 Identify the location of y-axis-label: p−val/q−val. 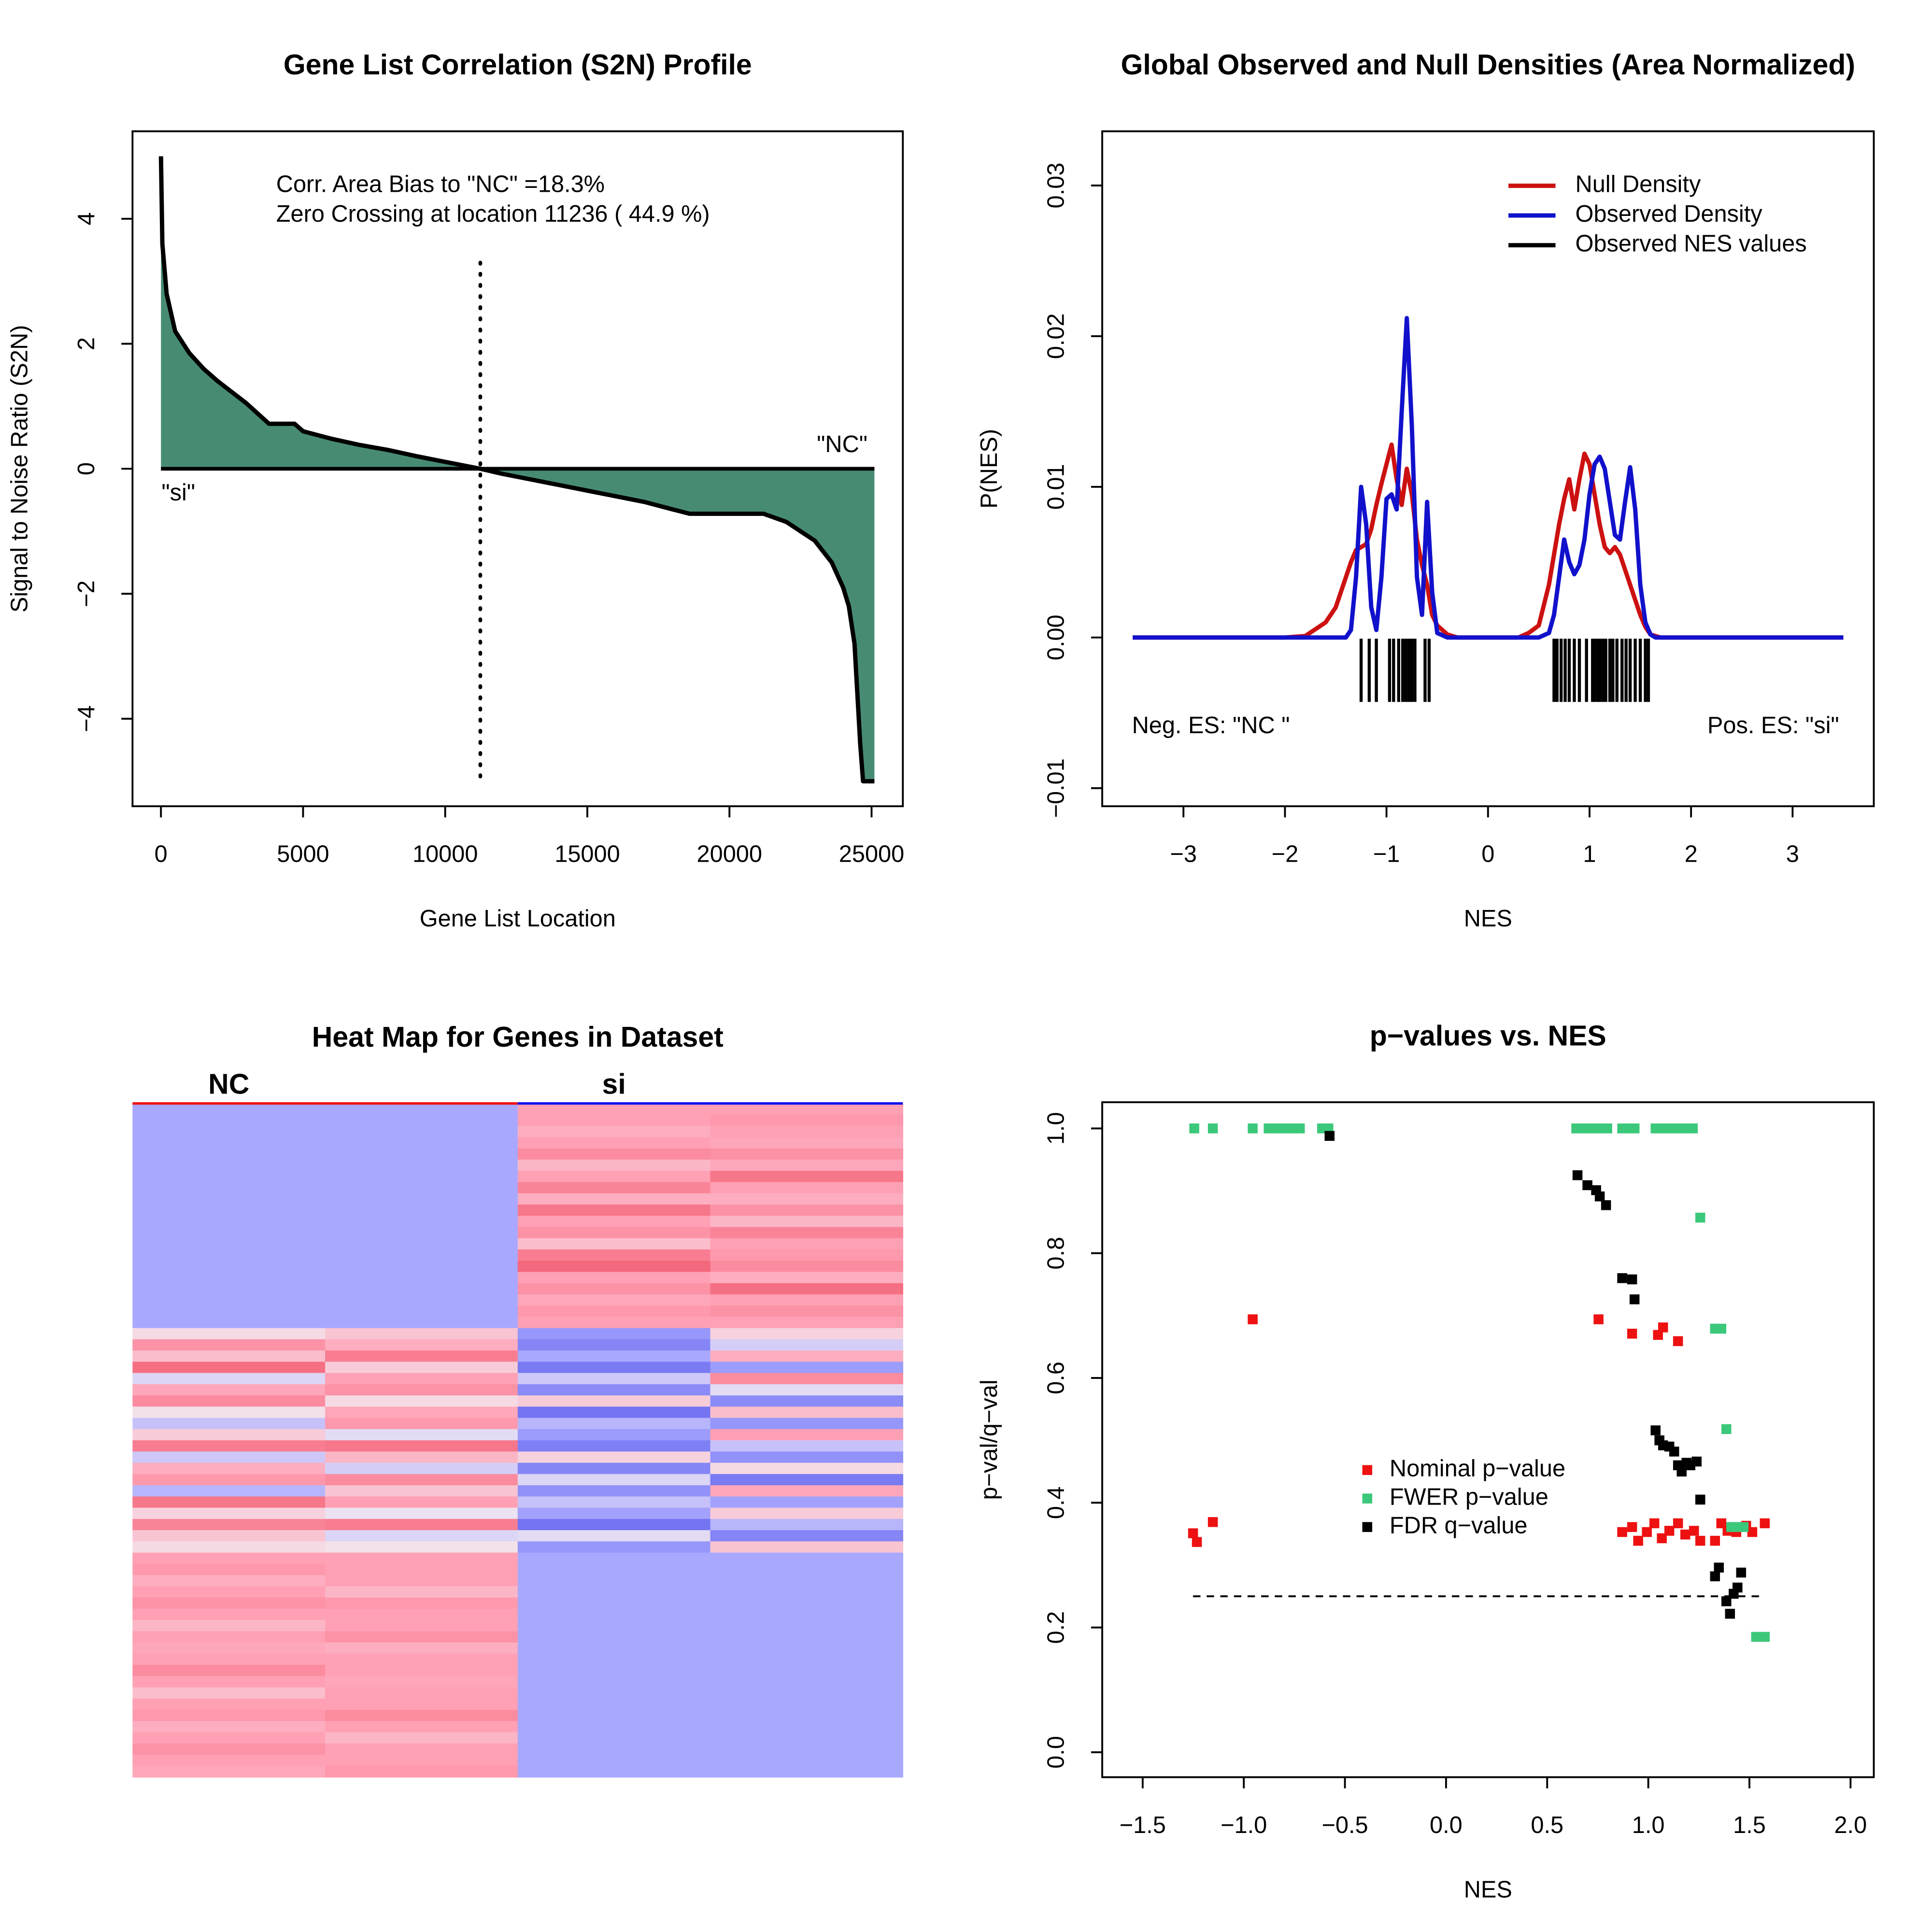
(989, 1439).